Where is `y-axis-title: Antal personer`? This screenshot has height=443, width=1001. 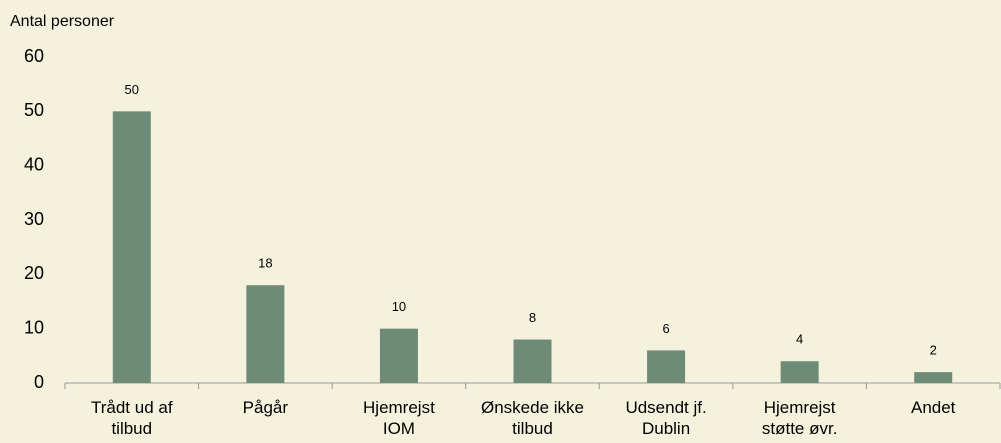 y-axis-title: Antal personer is located at coordinates (62, 21).